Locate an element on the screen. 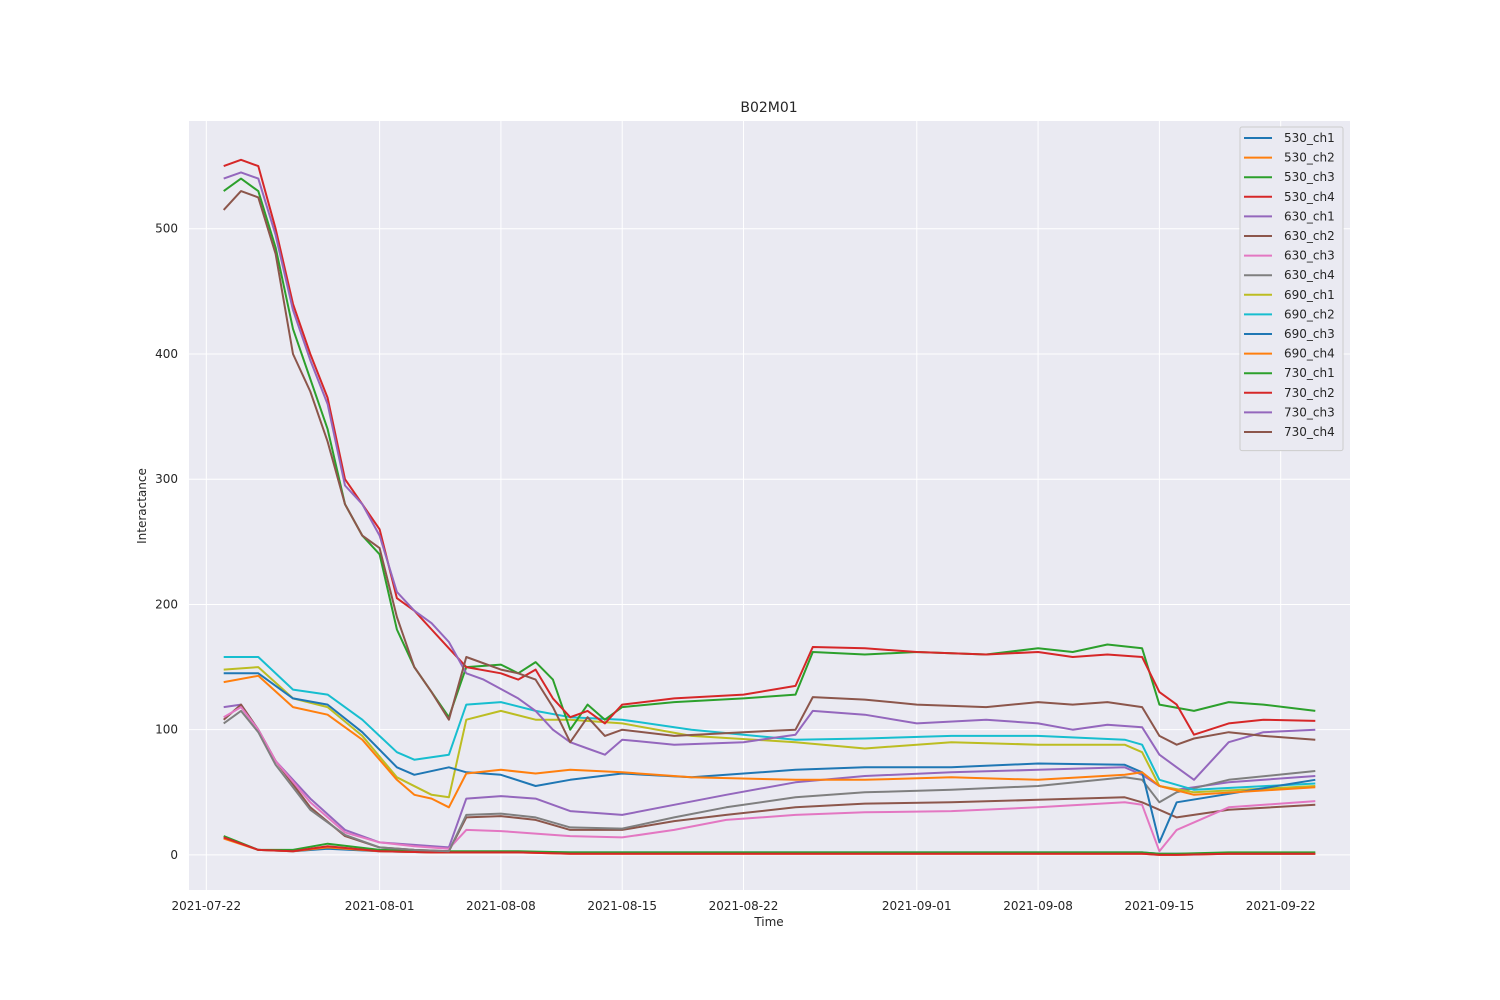 The width and height of the screenshot is (1500, 1000). series-line-690_ch3 is located at coordinates (769, 758).